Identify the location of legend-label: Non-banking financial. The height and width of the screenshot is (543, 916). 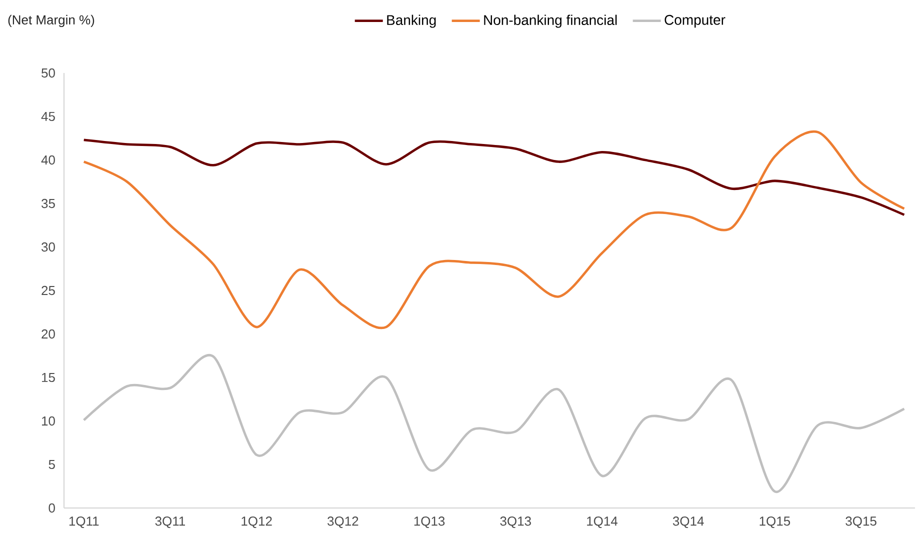
(550, 21).